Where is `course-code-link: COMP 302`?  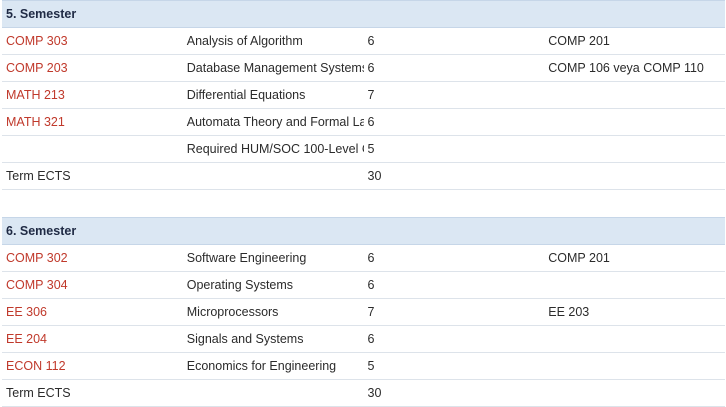 course-code-link: COMP 302 is located at coordinates (92, 258).